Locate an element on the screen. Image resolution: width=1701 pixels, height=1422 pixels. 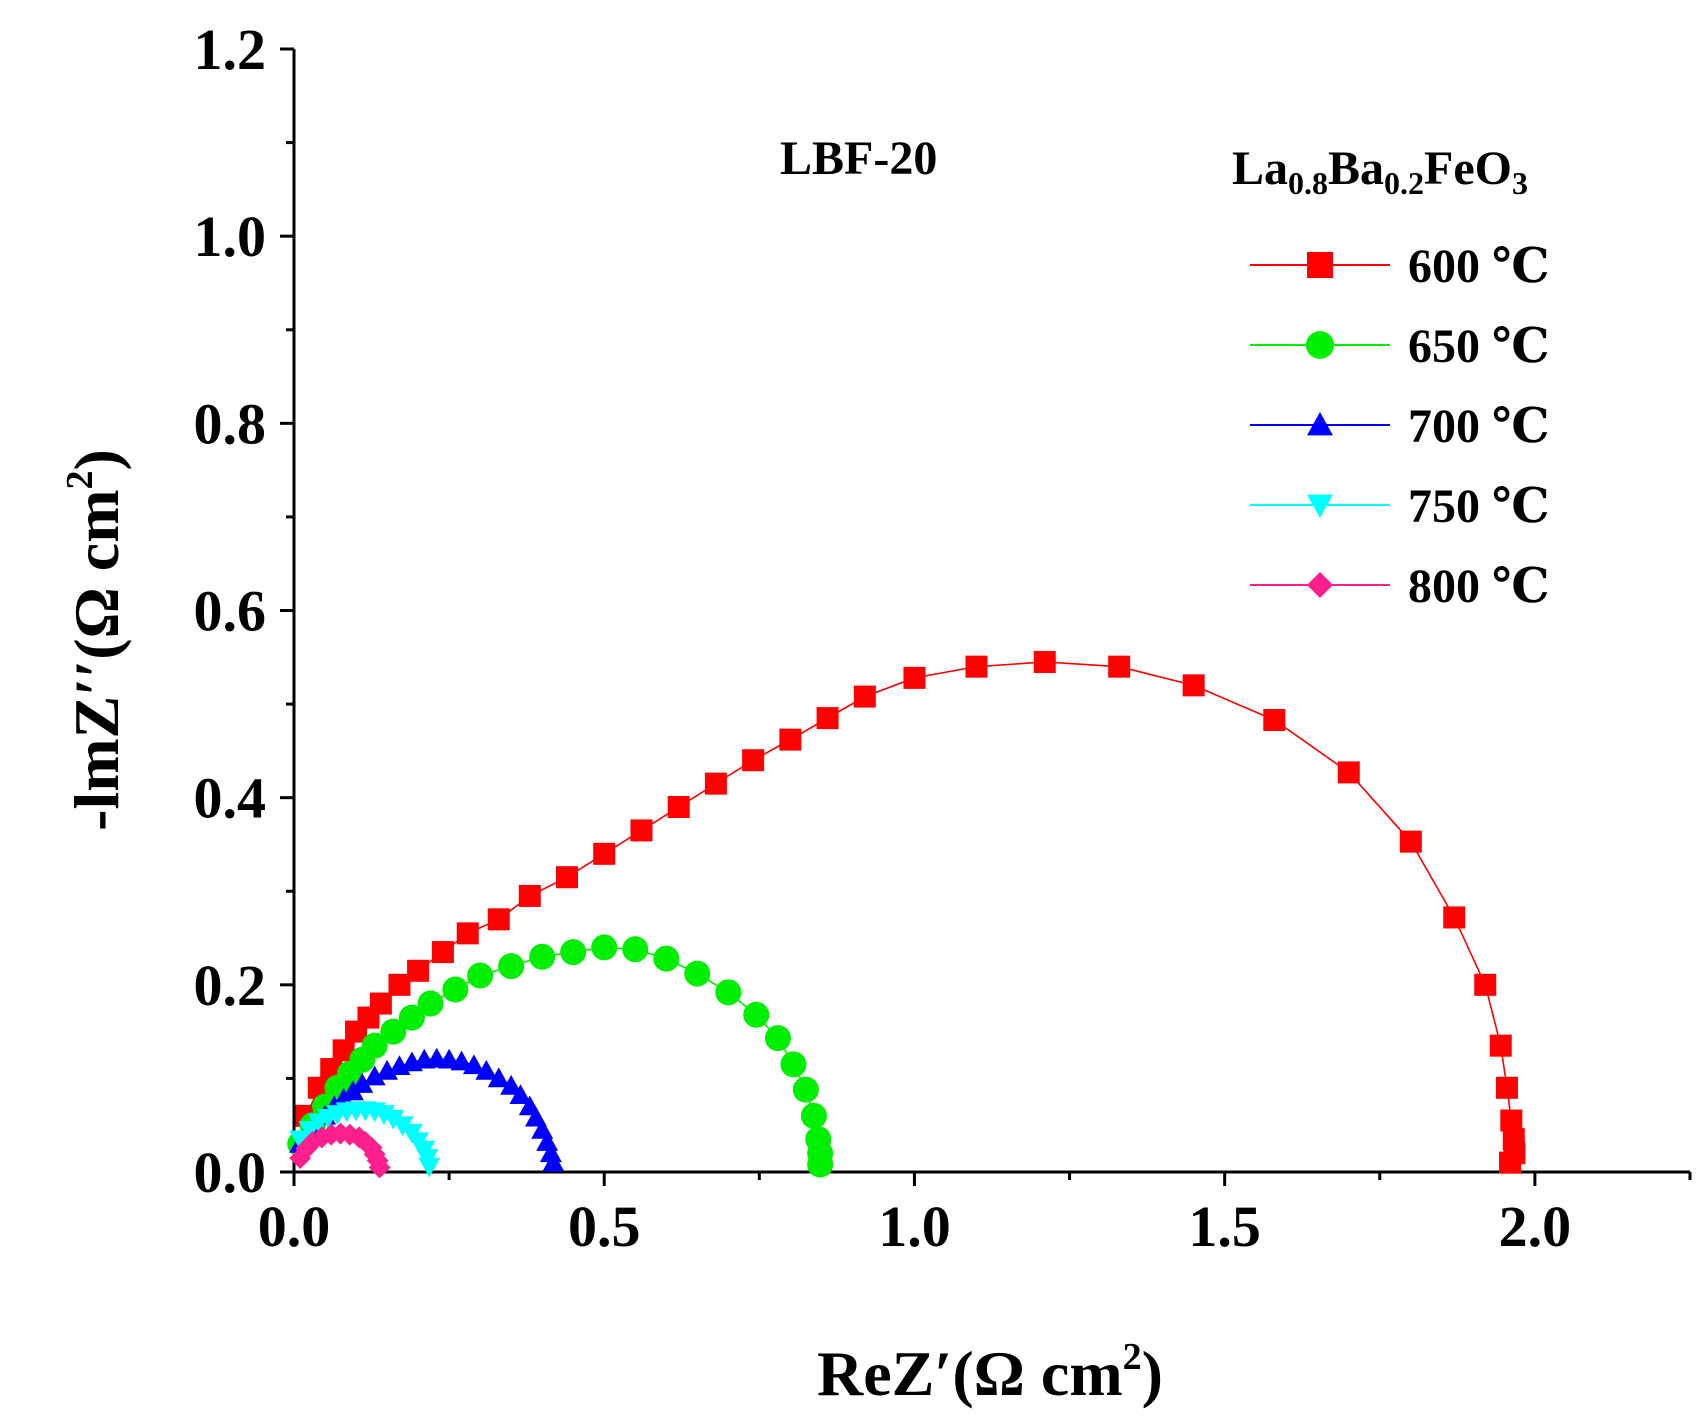
x-axis-title-main: ReZ is located at coordinates (875, 1373).